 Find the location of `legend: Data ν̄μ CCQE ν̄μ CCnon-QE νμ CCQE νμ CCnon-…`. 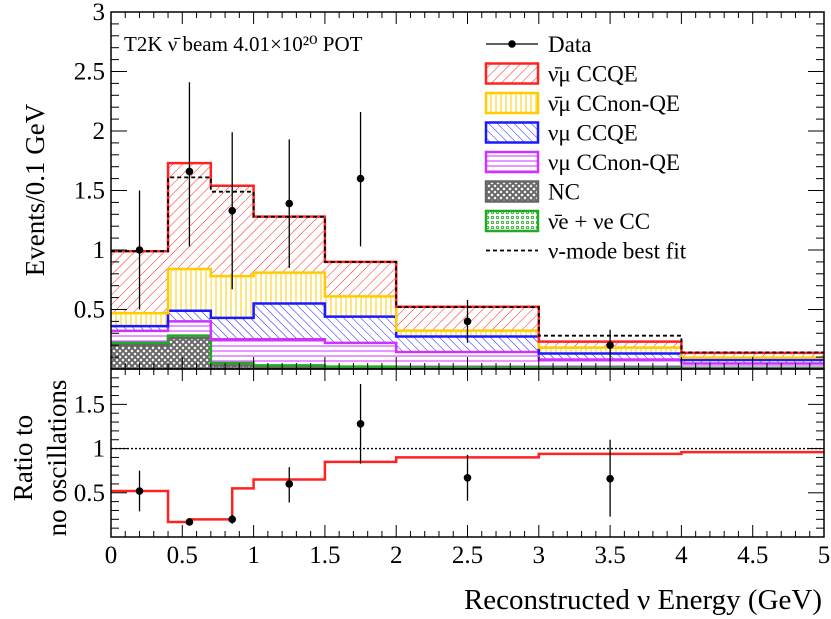

legend: Data ν̄μ CCQE ν̄μ CCnon-QE νμ CCQE νμ CCnon-… is located at coordinates (585, 148).